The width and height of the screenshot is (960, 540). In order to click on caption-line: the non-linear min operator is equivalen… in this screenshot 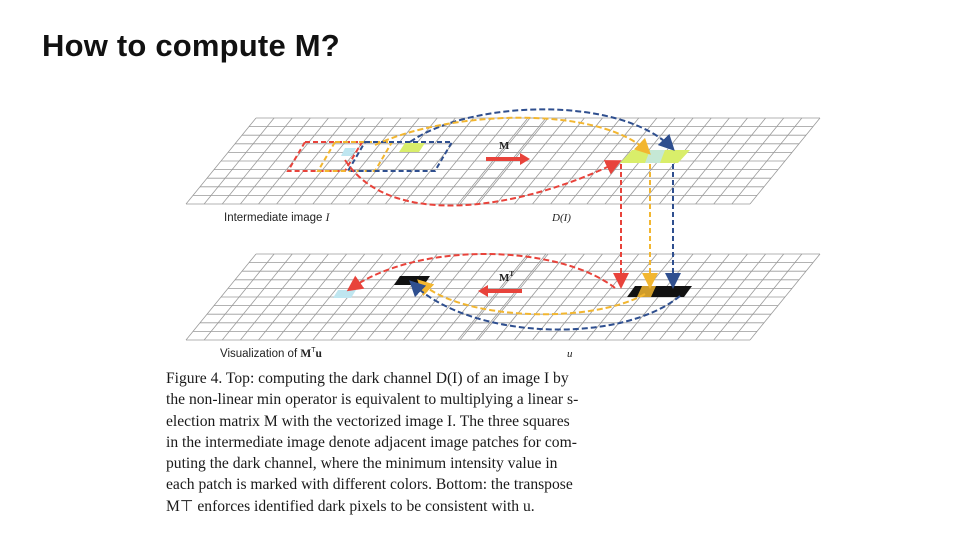, I will do `click(372, 400)`.